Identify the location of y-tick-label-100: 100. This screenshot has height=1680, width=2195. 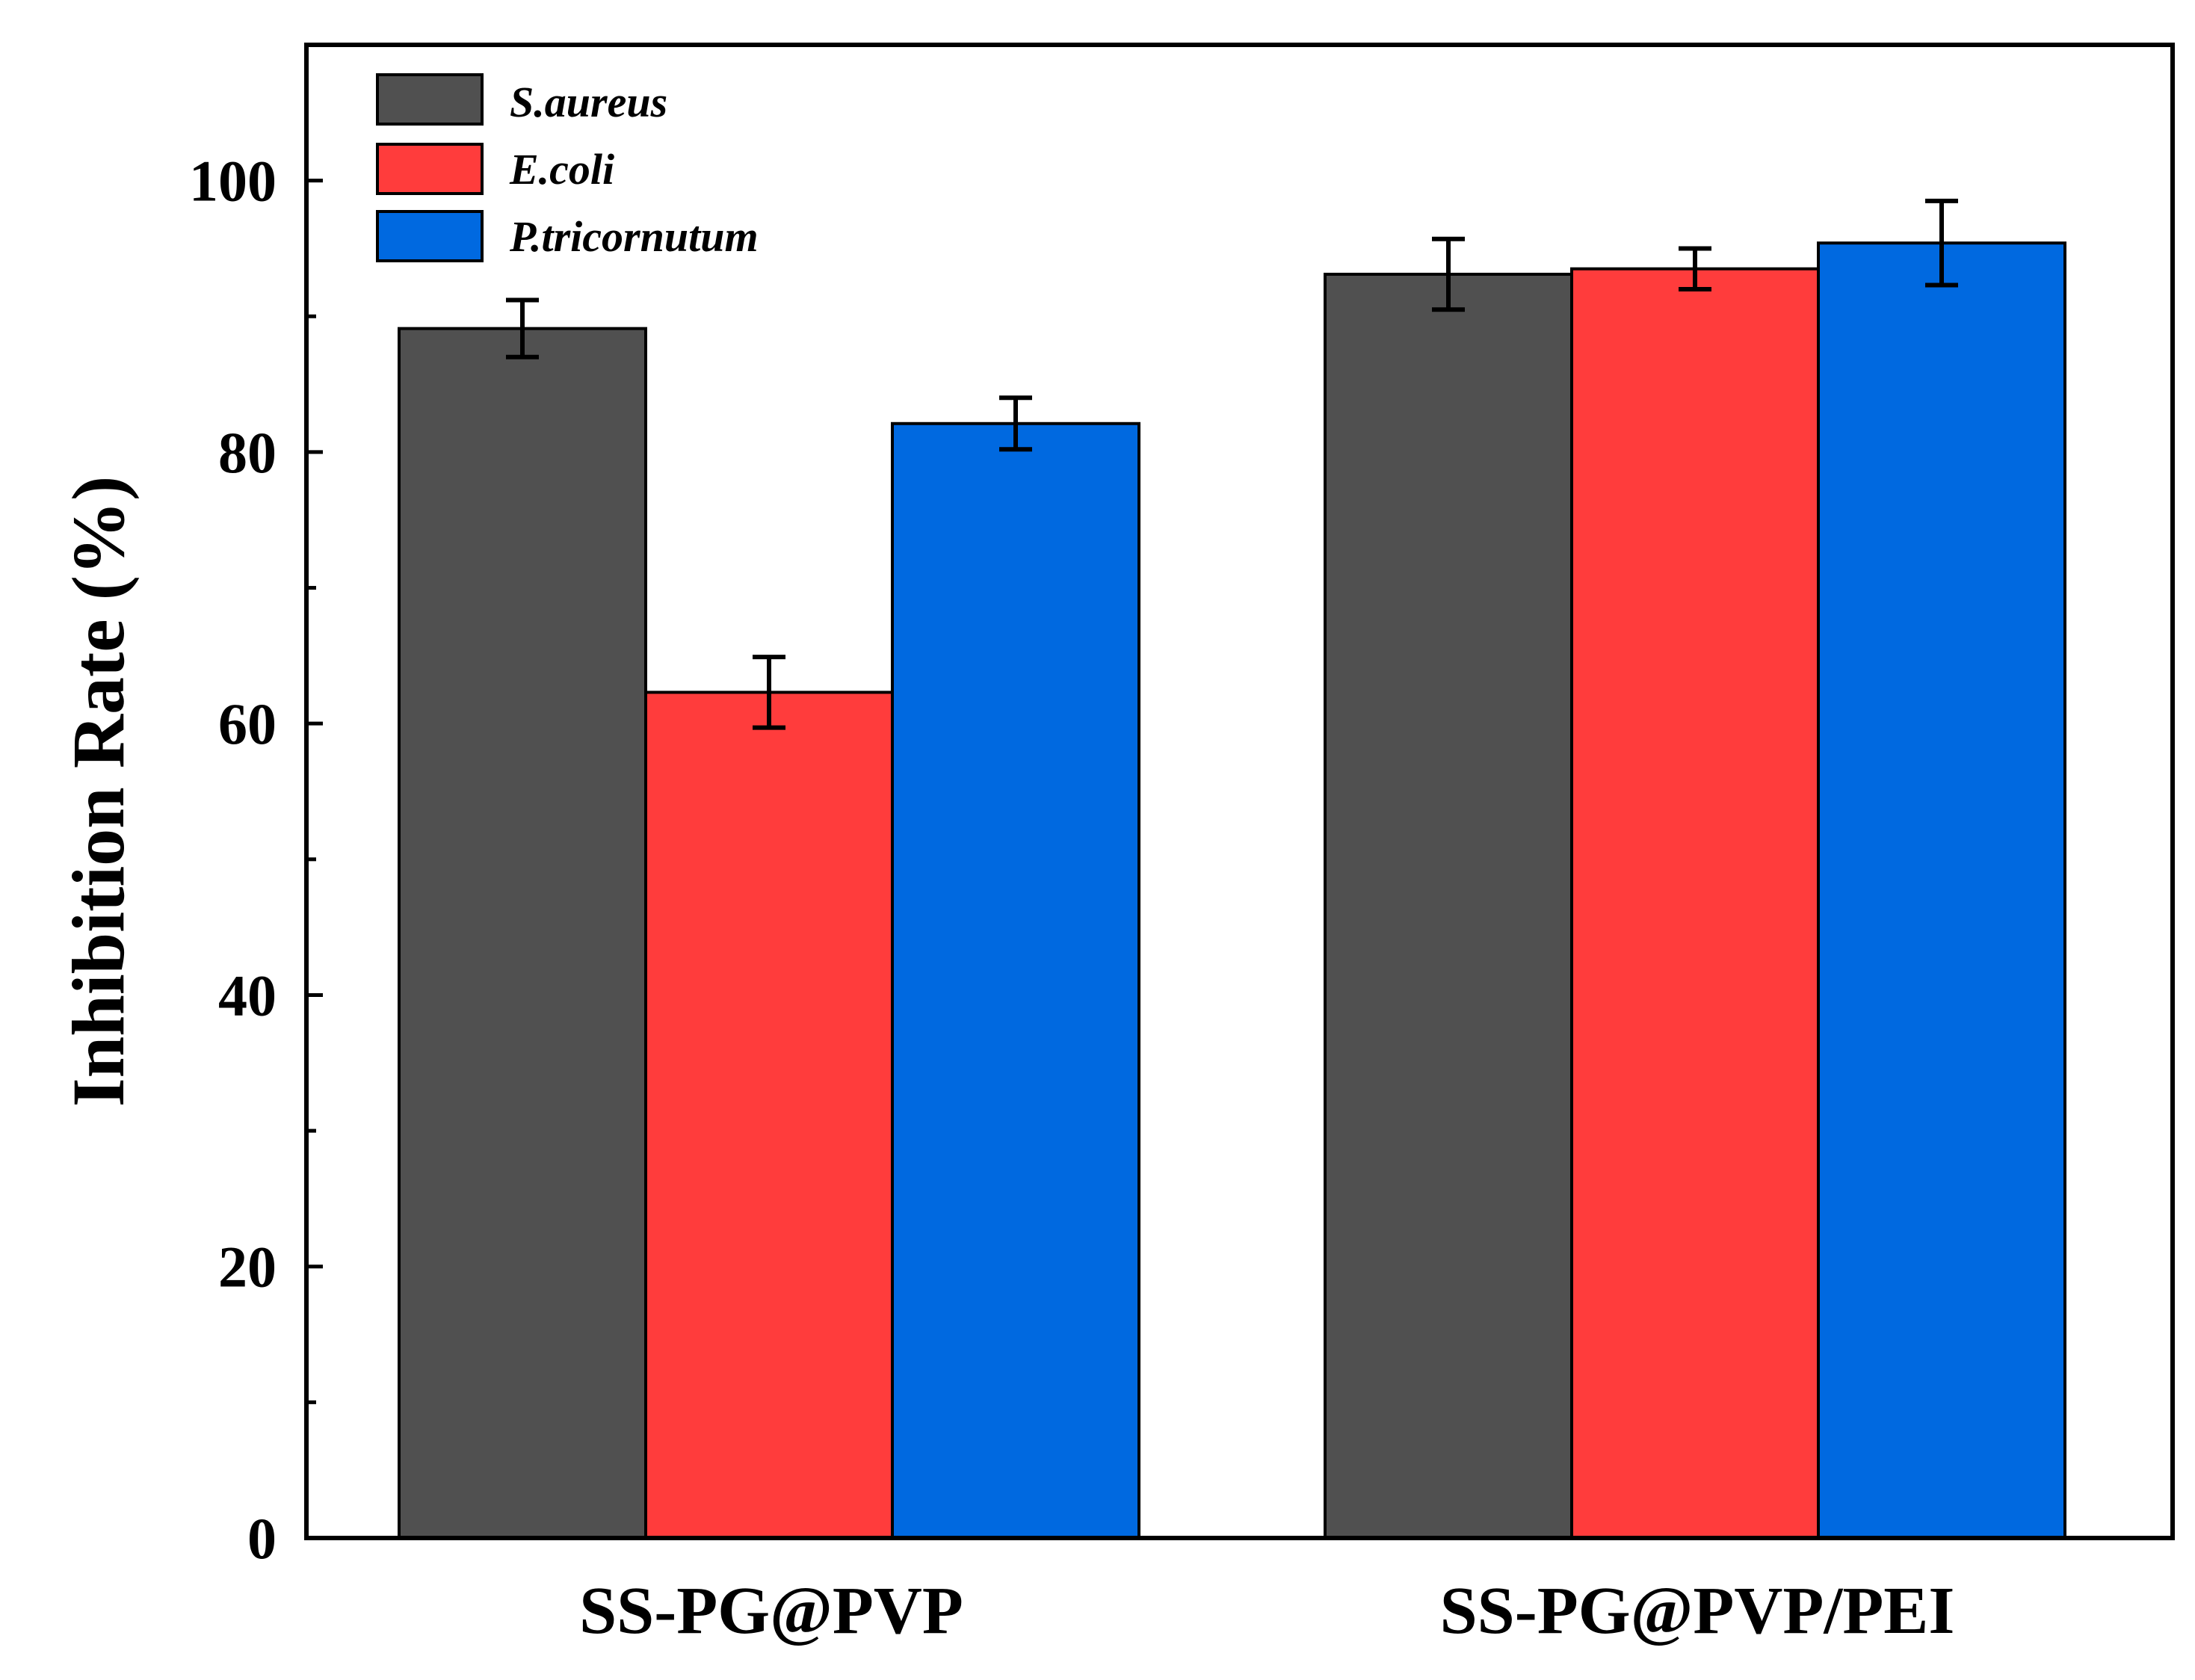
(233, 181).